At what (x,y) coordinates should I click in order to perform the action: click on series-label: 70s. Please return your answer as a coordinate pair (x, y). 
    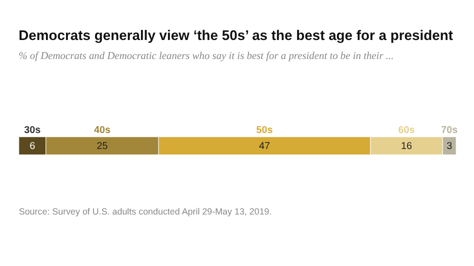
    Looking at the image, I should click on (449, 130).